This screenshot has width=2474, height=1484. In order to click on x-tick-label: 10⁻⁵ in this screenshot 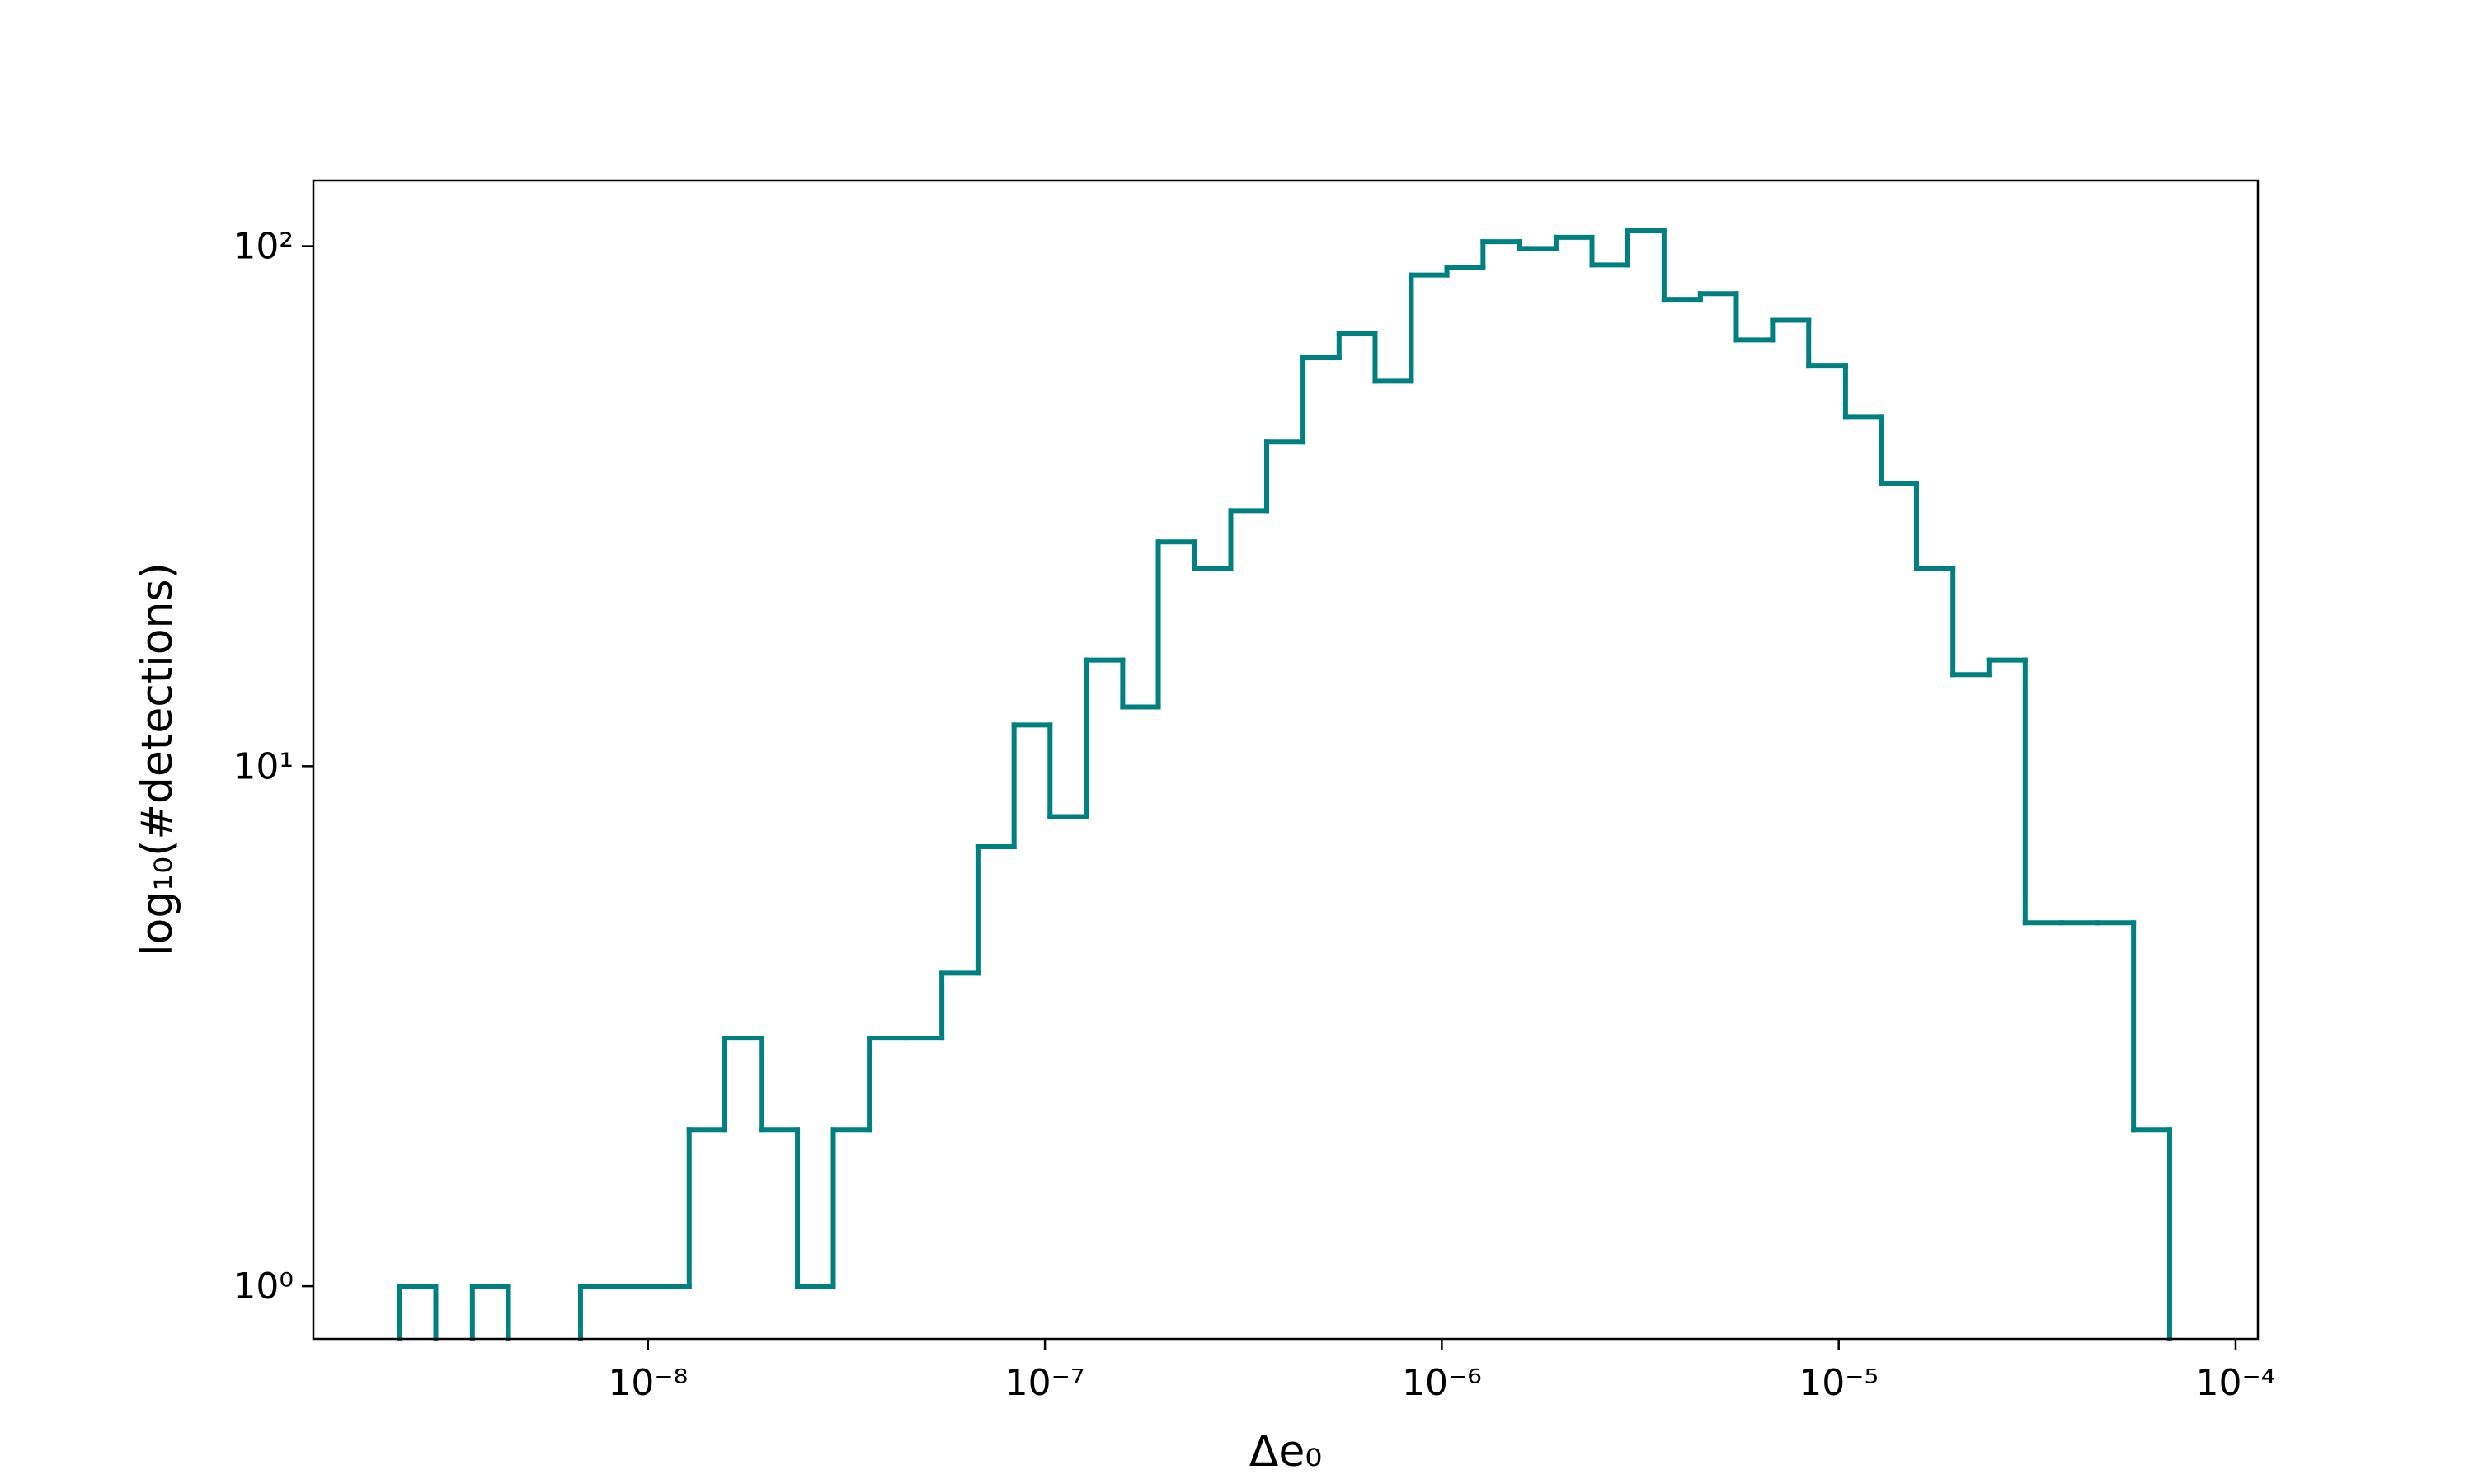, I will do `click(1839, 1383)`.